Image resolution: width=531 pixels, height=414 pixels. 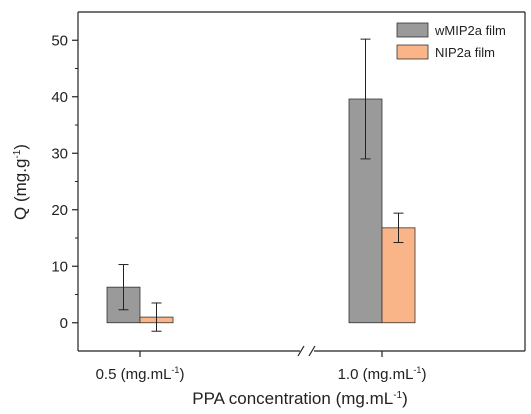 What do you see at coordinates (412, 52) in the screenshot?
I see `legend-swatch-nip2a` at bounding box center [412, 52].